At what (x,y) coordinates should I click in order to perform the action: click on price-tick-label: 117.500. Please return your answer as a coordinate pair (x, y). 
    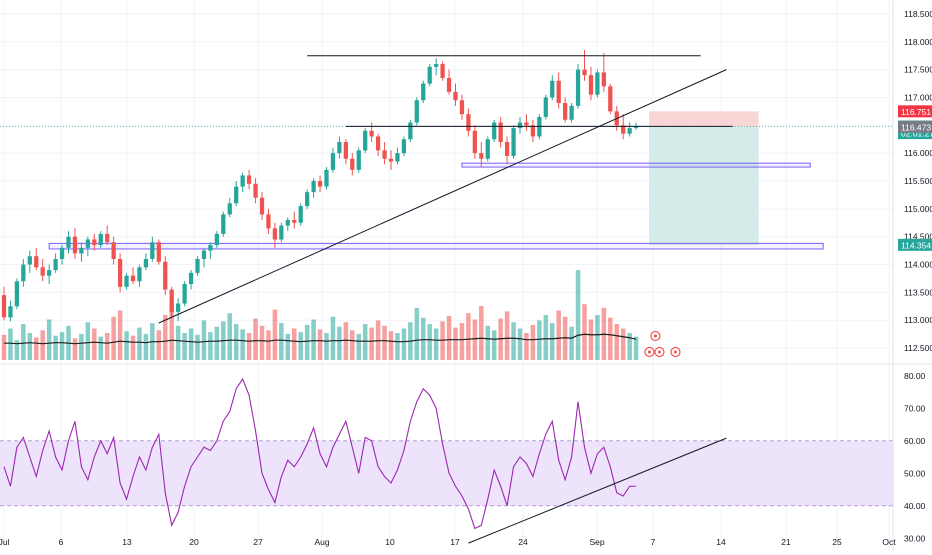
    Looking at the image, I should click on (918, 70).